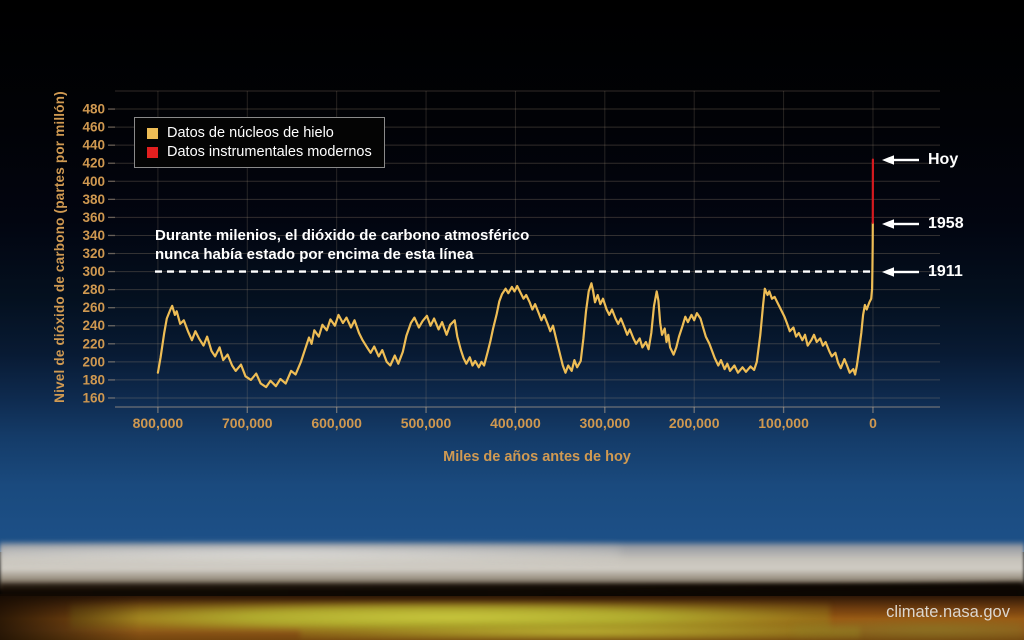 This screenshot has width=1024, height=640. What do you see at coordinates (269, 152) in the screenshot?
I see `legend-label-modern: Datos instrumentales modernos` at bounding box center [269, 152].